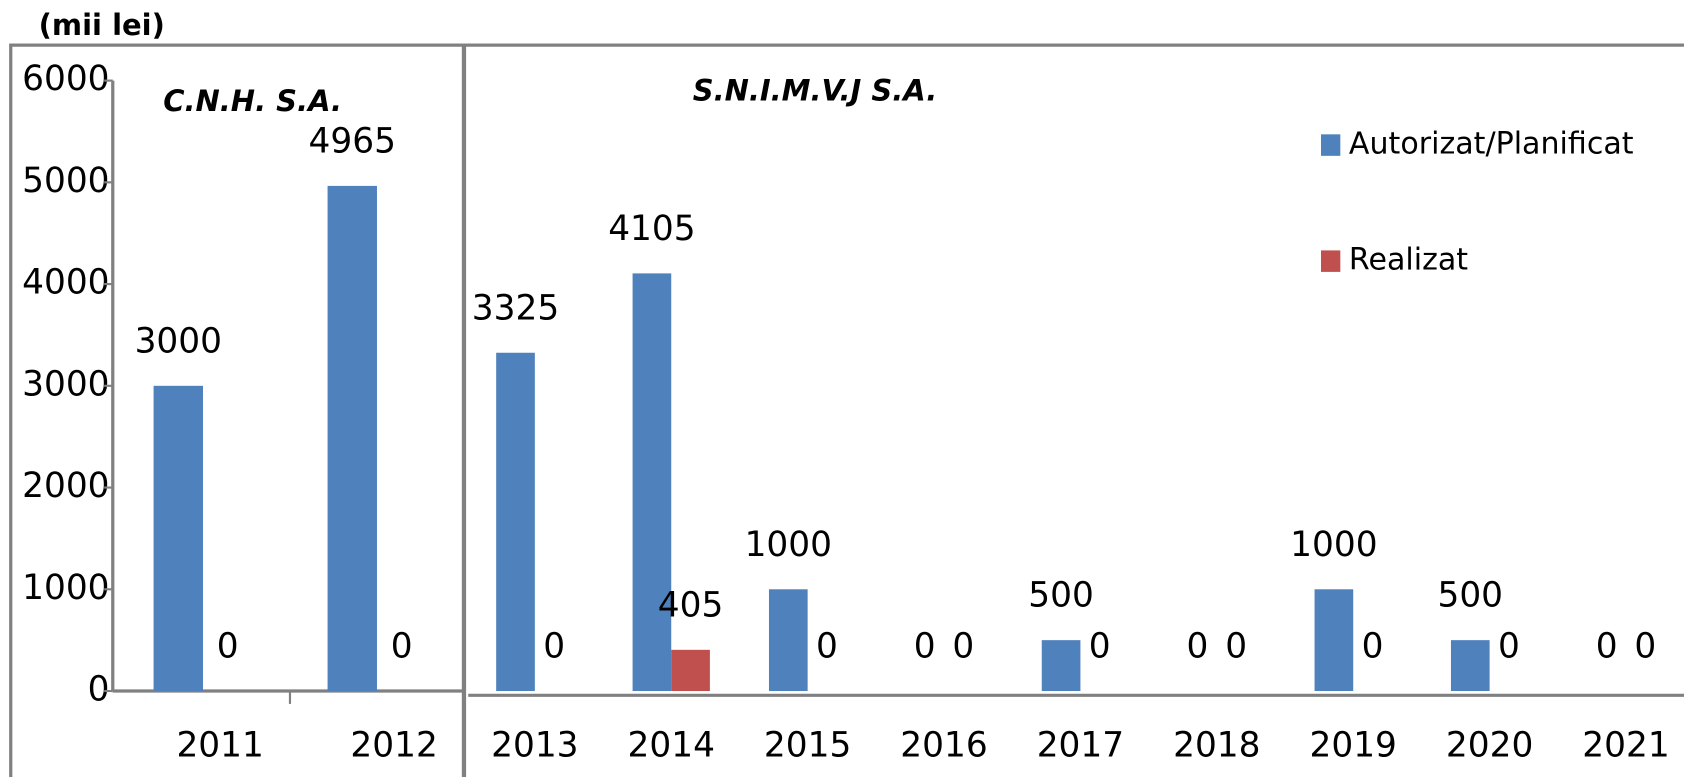 Image resolution: width=1684 pixels, height=777 pixels. I want to click on x-tick-label: 2021, so click(1625, 745).